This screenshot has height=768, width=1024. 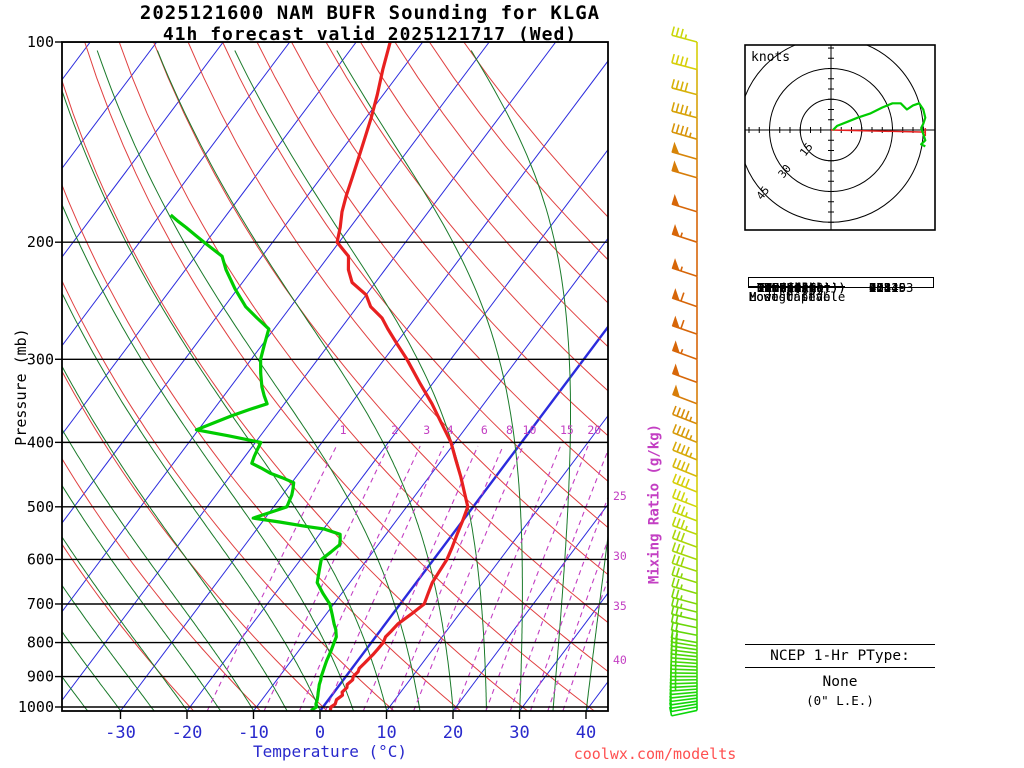 What do you see at coordinates (840, 700) in the screenshot?
I see `ptype-detail: (0" L.E.)` at bounding box center [840, 700].